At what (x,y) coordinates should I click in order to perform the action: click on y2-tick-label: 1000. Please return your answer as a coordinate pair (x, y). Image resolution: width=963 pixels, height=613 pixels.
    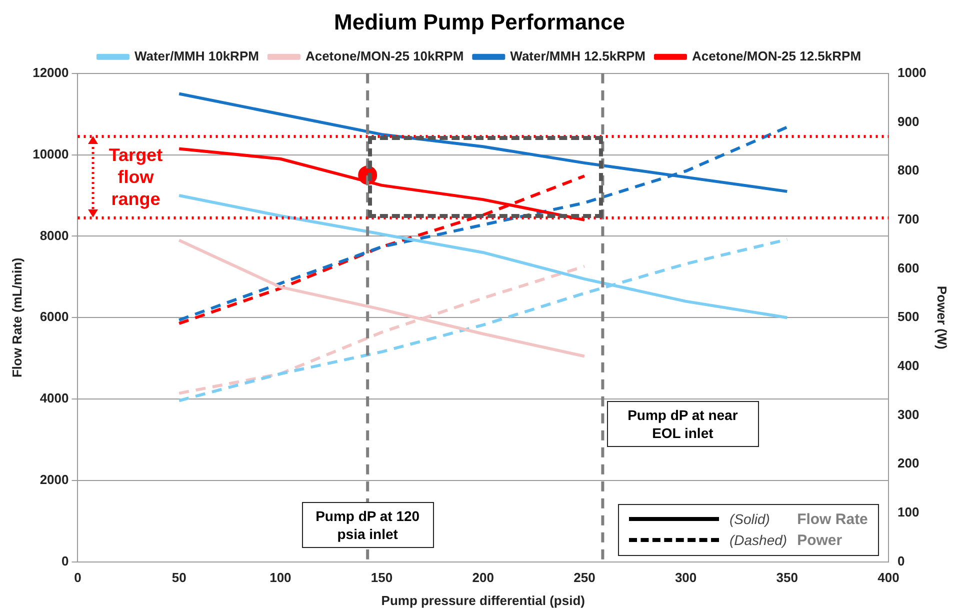
    Looking at the image, I should click on (911, 72).